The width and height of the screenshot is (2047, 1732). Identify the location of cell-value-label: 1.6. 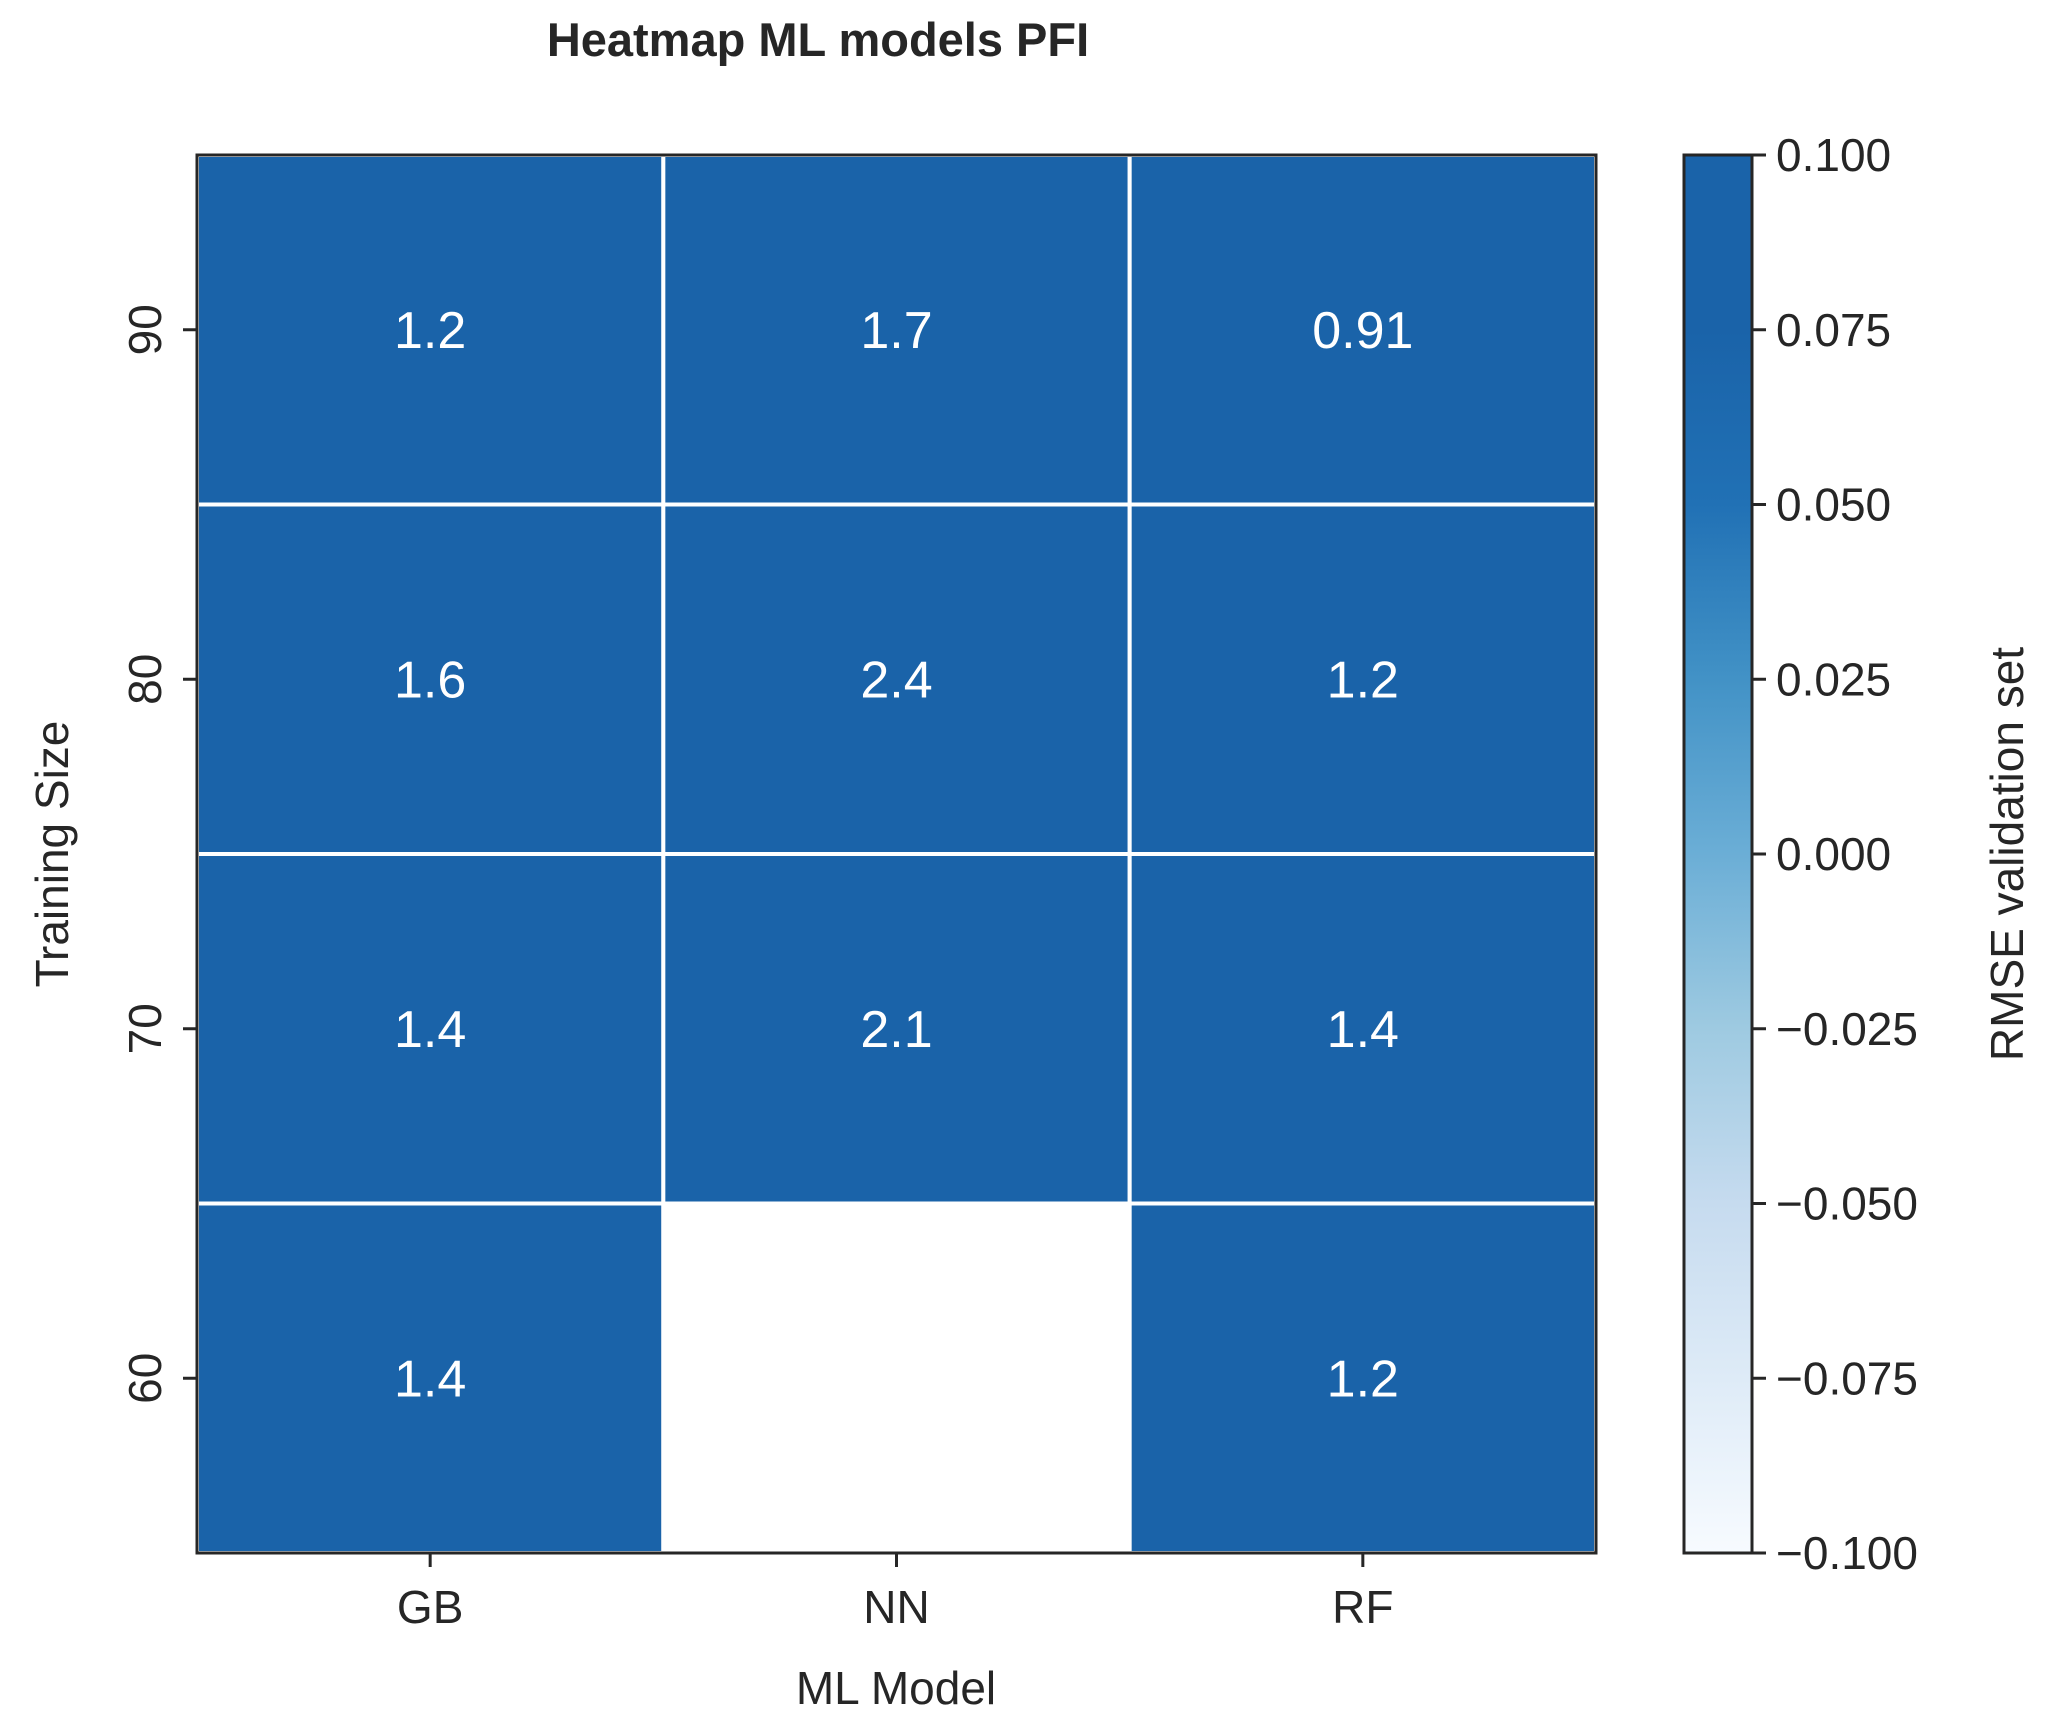
(430, 680).